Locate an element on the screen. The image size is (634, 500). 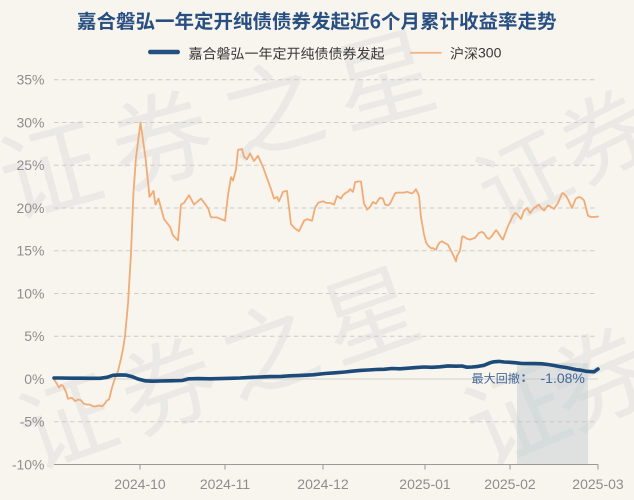
svg-text: 25% is located at coordinates (30, 165).